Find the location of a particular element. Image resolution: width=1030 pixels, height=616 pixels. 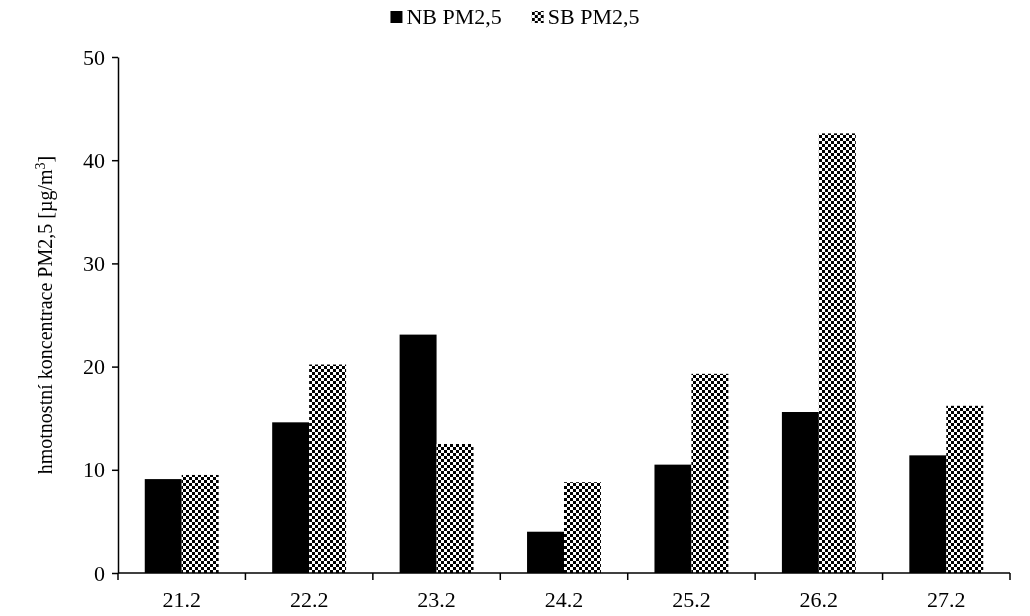

x-tick-label: 27.2 is located at coordinates (946, 599).